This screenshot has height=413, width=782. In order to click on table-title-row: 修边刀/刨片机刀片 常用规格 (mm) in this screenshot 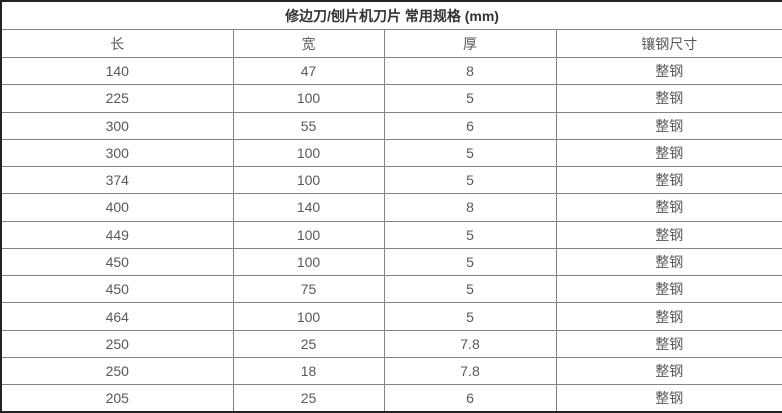, I will do `click(391, 15)`.